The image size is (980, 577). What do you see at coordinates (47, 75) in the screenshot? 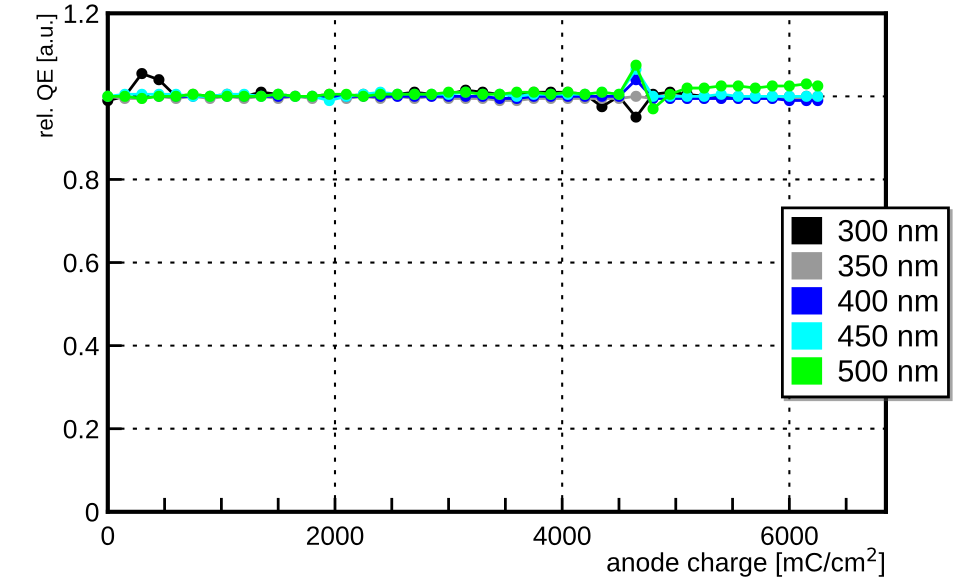
I see `y-axis-title: rel. QE [a.u.]` at bounding box center [47, 75].